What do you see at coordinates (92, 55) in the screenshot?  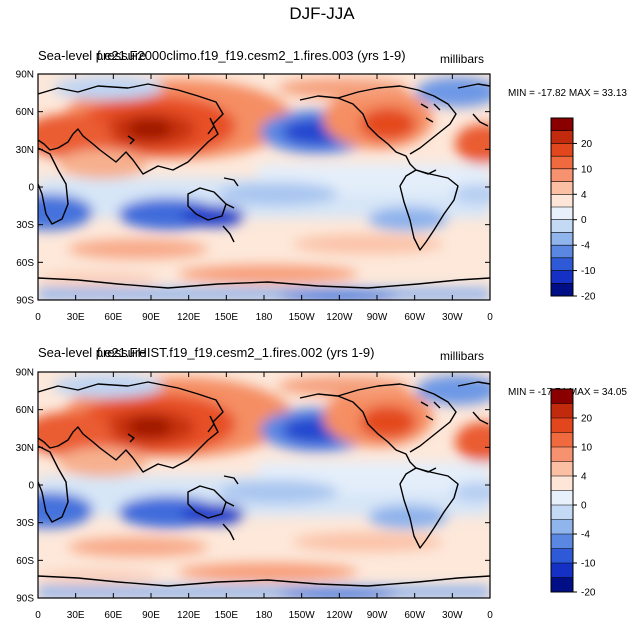 I see `panel-1-variable-label: Sea-level pressure` at bounding box center [92, 55].